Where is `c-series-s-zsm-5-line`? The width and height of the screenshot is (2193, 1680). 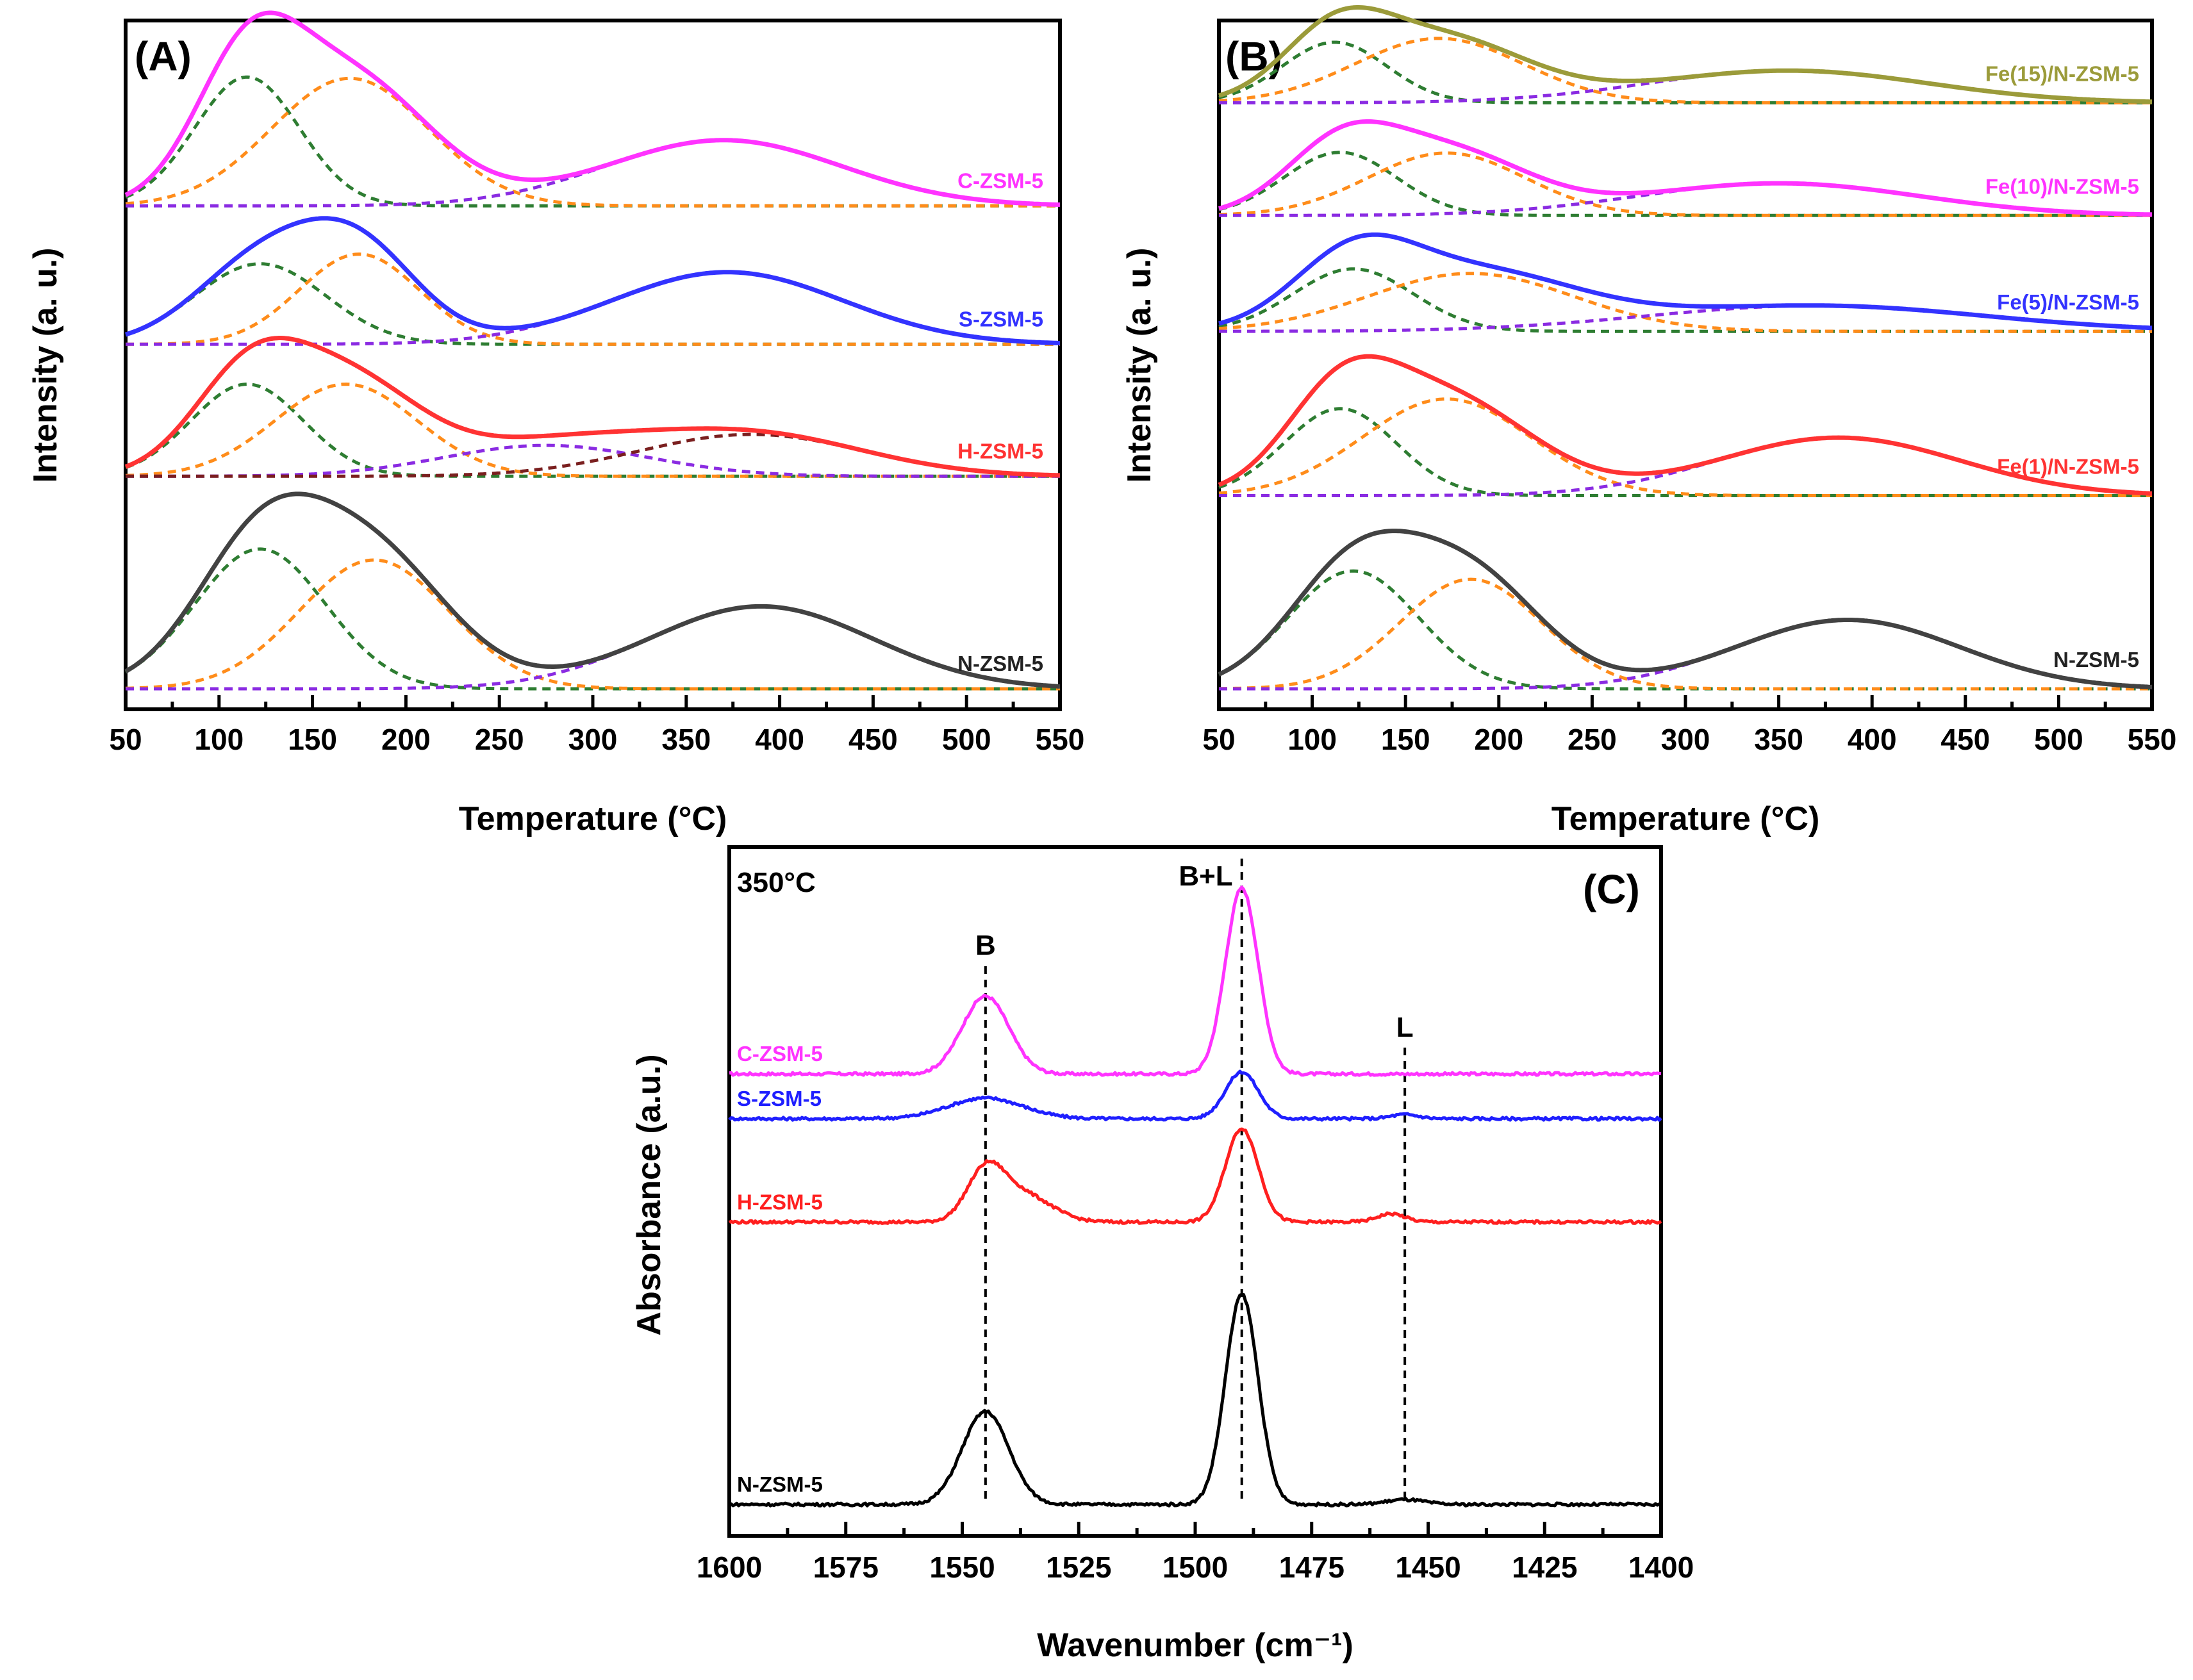 c-series-s-zsm-5-line is located at coordinates (1195, 1095).